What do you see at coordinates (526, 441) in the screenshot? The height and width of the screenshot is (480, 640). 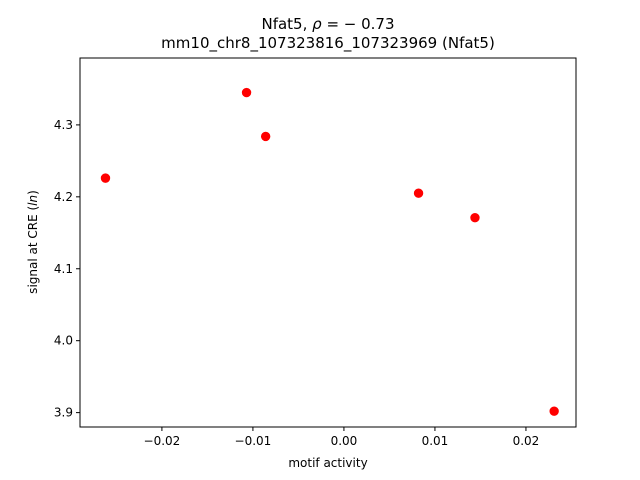 I see `x-tick-label: 0.02` at bounding box center [526, 441].